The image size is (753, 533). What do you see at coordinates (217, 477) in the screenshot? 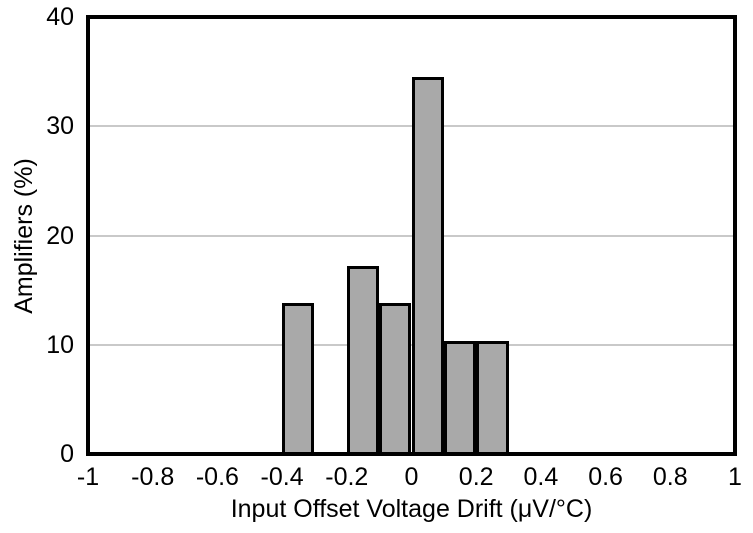
I see `x-tick-label: -0.6` at bounding box center [217, 477].